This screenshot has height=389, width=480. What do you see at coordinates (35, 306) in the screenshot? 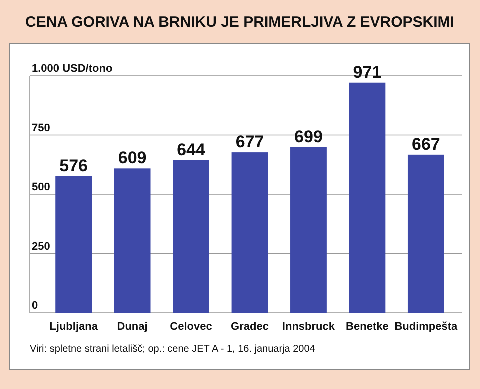
I see `y-tick-label: 0` at bounding box center [35, 306].